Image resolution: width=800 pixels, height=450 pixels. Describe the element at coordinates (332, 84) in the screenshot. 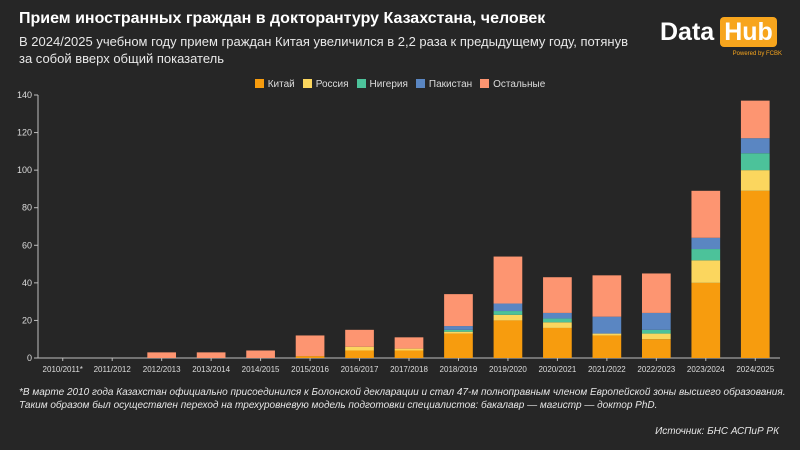

I see `legend-label: Россия` at that location.